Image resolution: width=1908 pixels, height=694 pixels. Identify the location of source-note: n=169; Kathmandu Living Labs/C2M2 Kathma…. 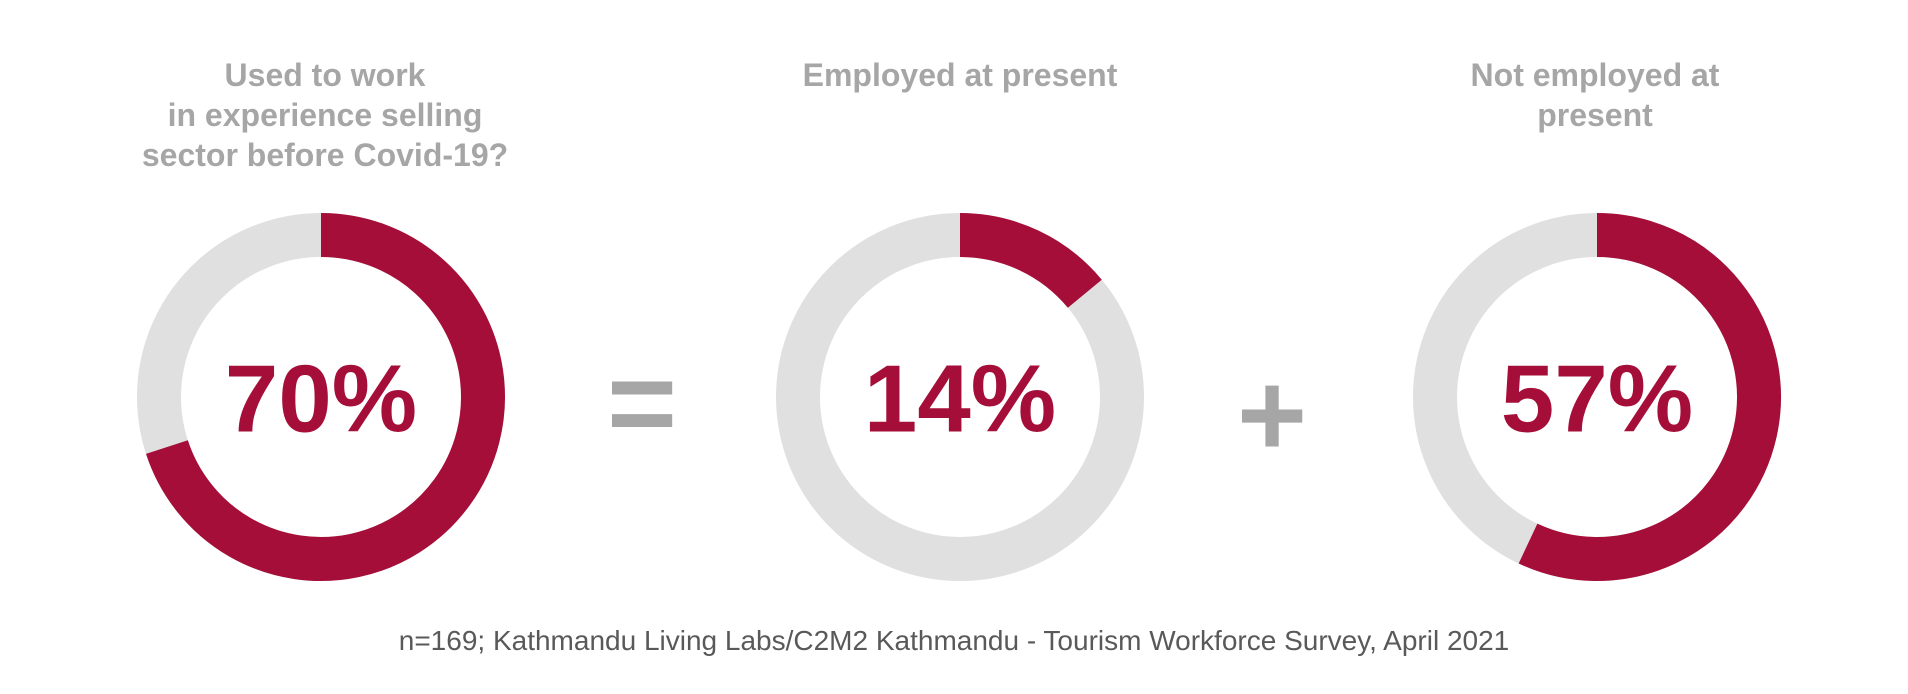
(954, 640).